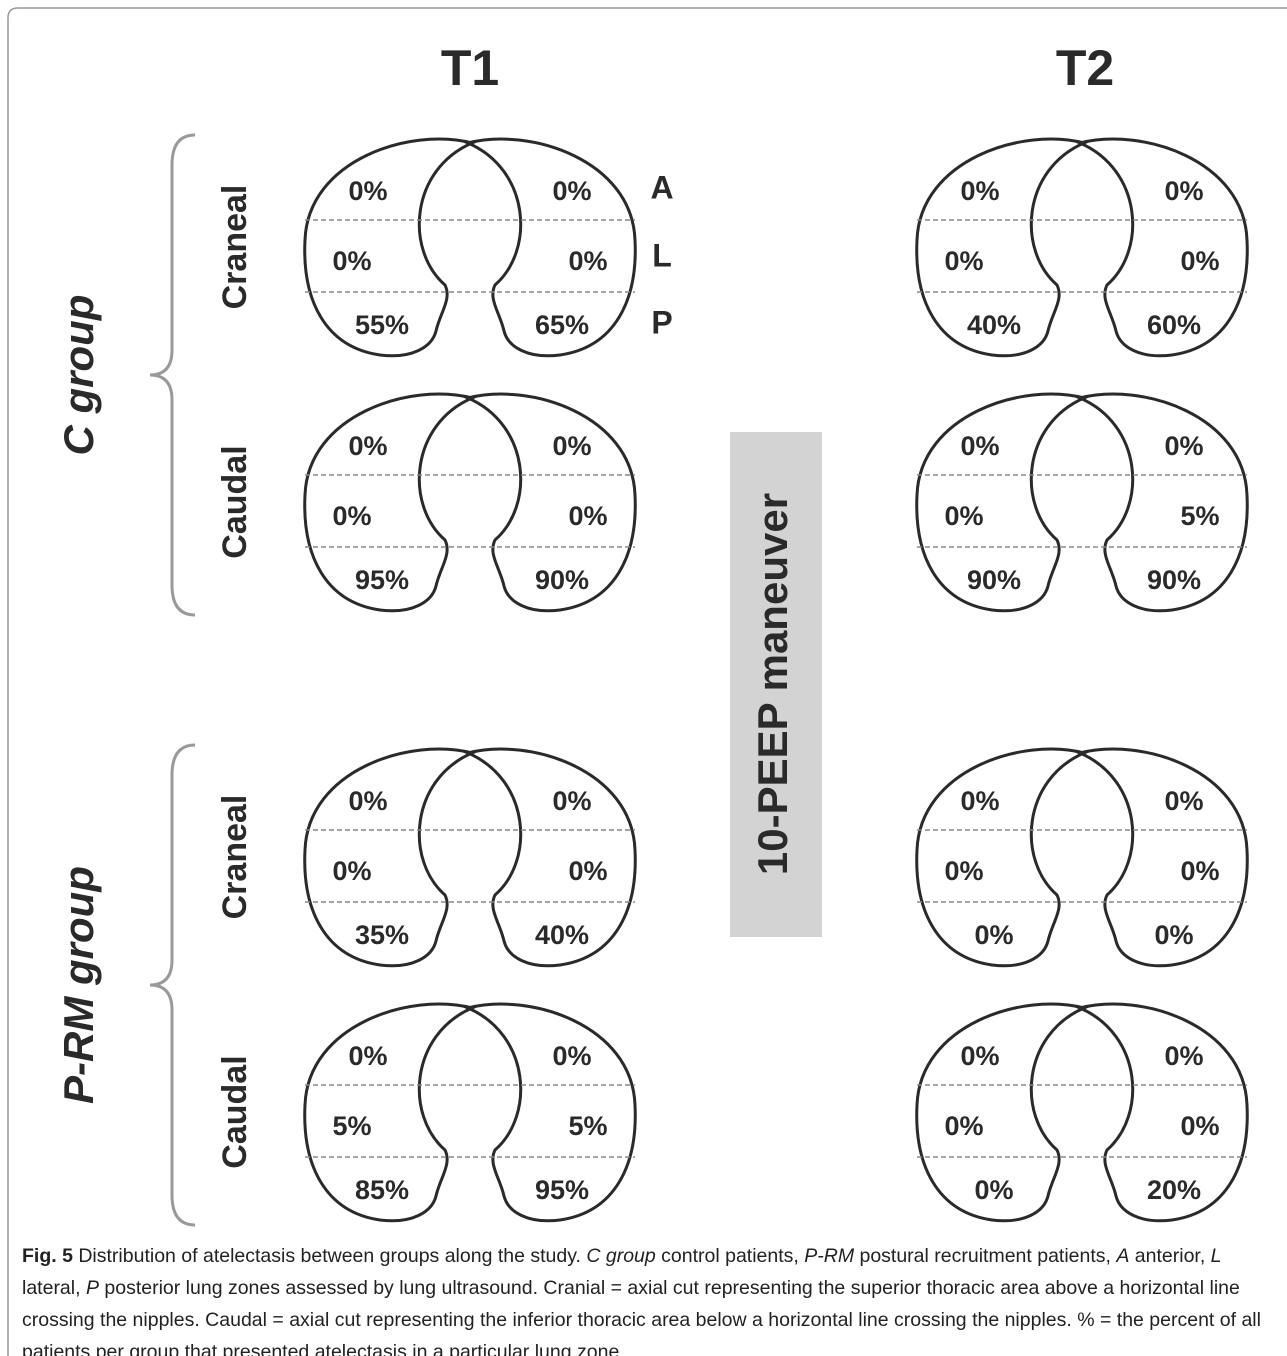  I want to click on maneuver-box, so click(776, 684).